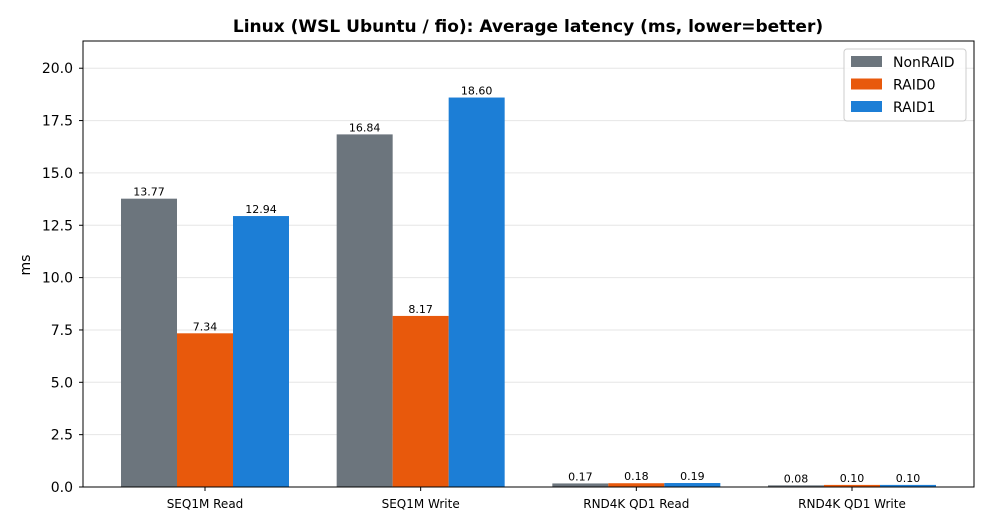  I want to click on legend-swatch-raid1, so click(866, 106).